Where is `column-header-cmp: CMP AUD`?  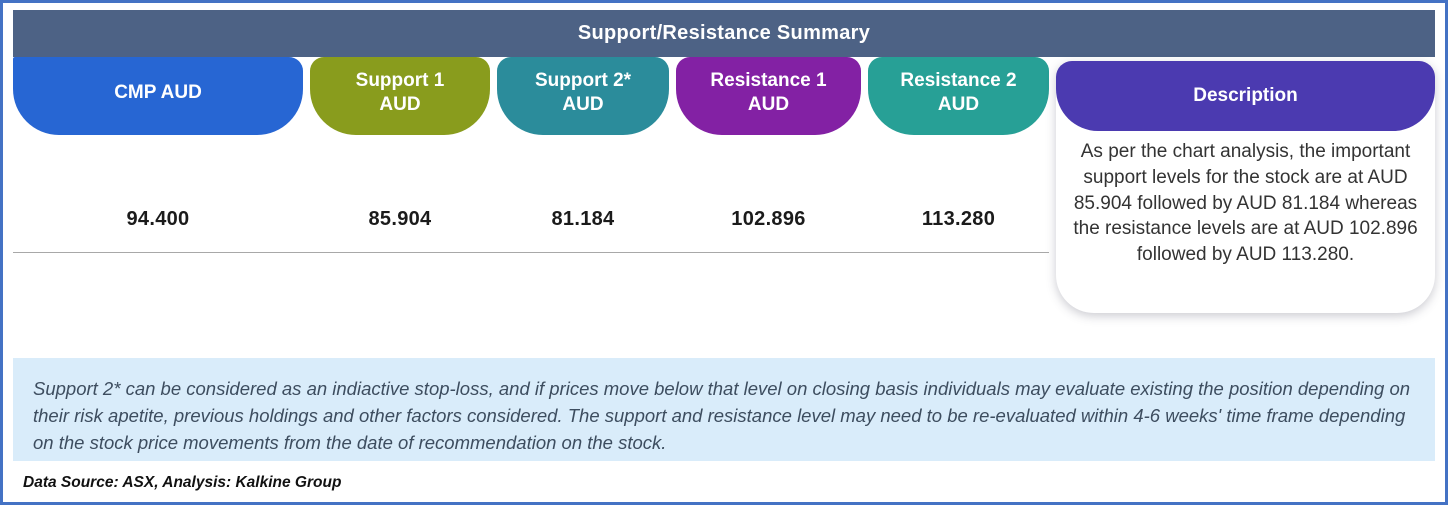 column-header-cmp: CMP AUD is located at coordinates (158, 96).